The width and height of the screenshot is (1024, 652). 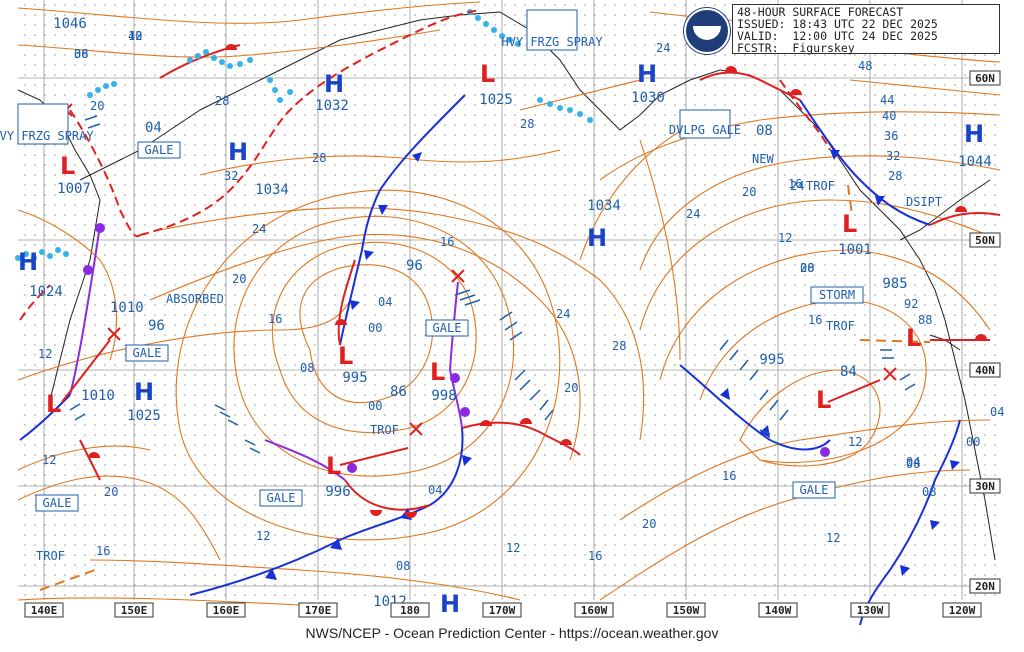 What do you see at coordinates (46, 292) in the screenshot?
I see `pressure-value: 1024` at bounding box center [46, 292].